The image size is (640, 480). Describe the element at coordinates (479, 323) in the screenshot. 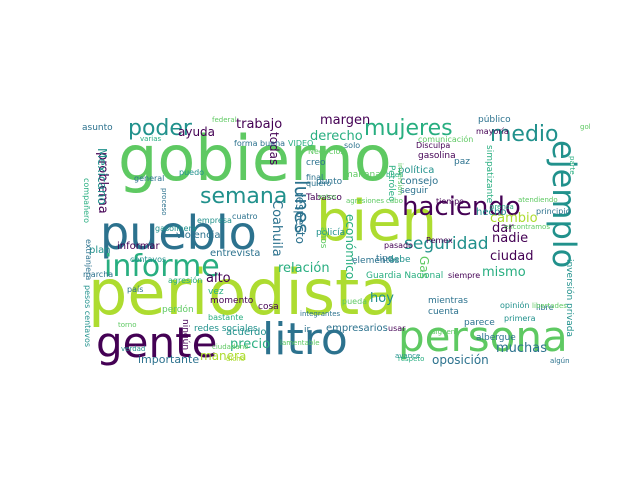

I see `word-56: parece` at that location.